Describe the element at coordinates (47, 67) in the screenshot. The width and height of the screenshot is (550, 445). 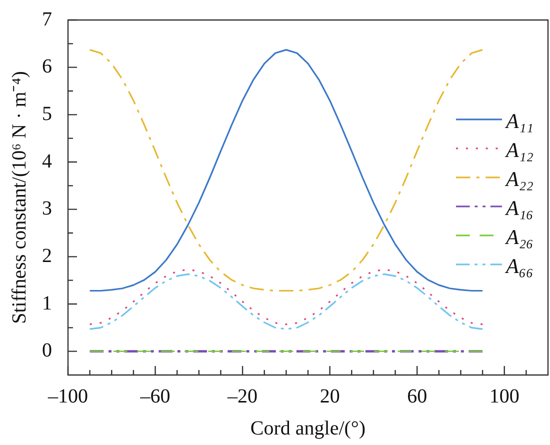
I see `y-tick-label: 6` at that location.